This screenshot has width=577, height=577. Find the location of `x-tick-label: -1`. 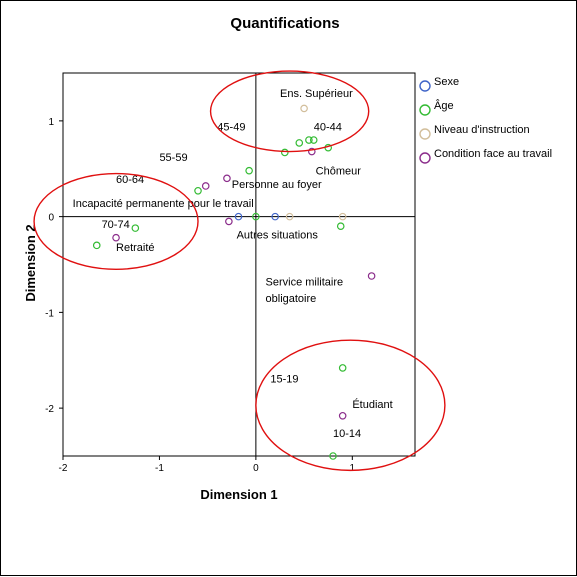

x-tick-label: -1 is located at coordinates (159, 468).